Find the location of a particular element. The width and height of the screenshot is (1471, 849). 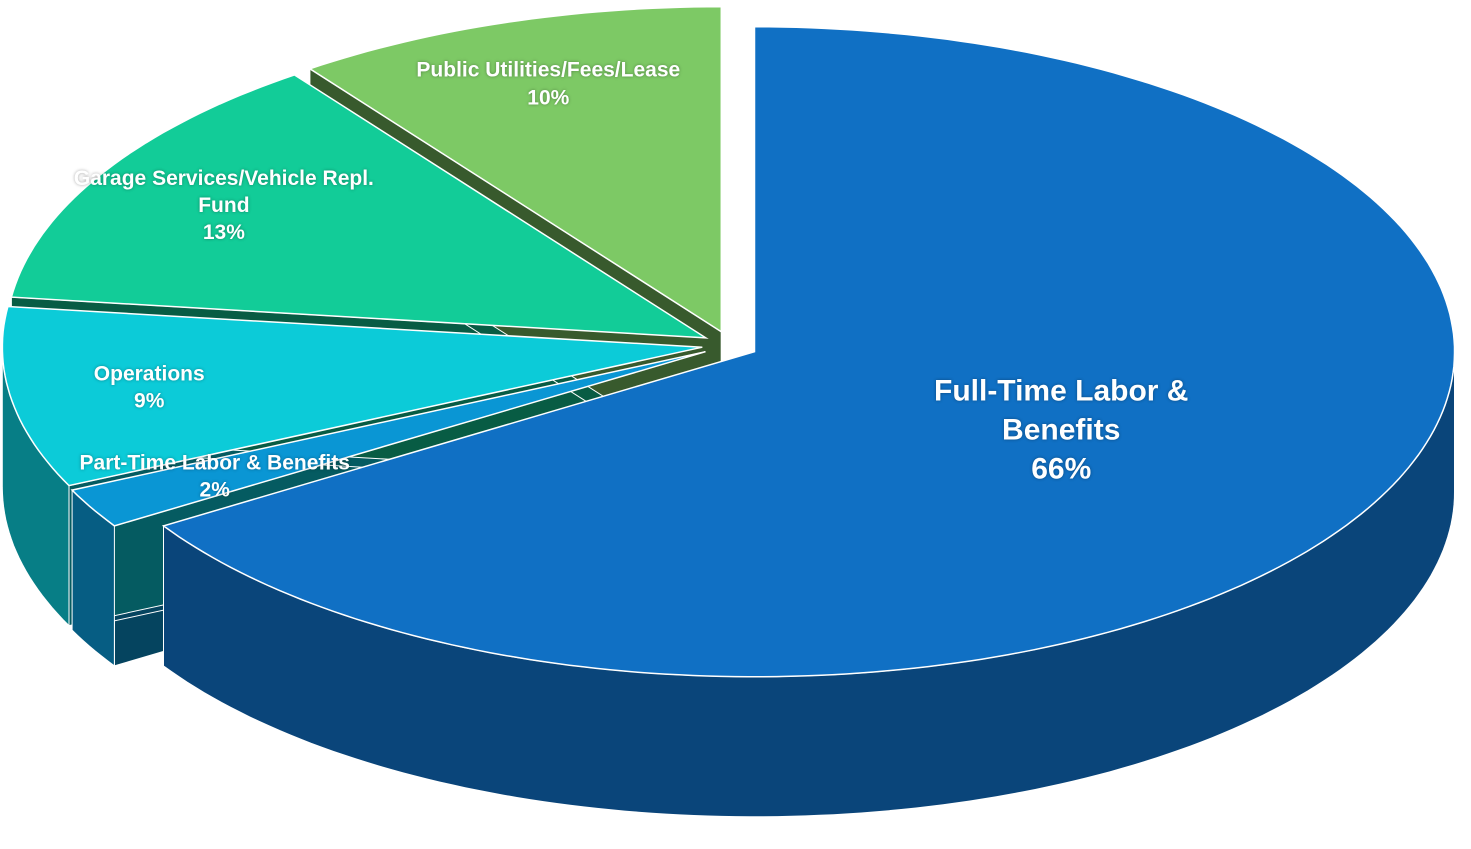

slice-value: 10% is located at coordinates (548, 98).